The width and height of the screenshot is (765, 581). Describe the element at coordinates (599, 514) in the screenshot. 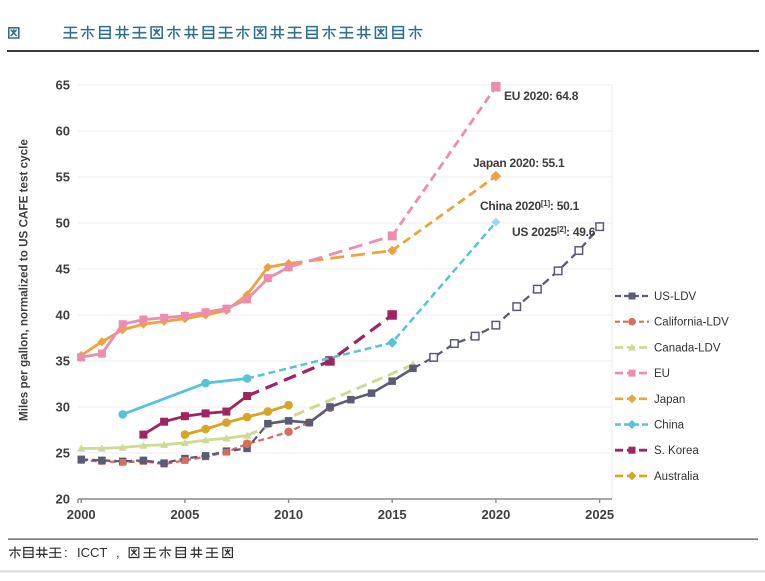

I see `svg-text: 2025` at that location.